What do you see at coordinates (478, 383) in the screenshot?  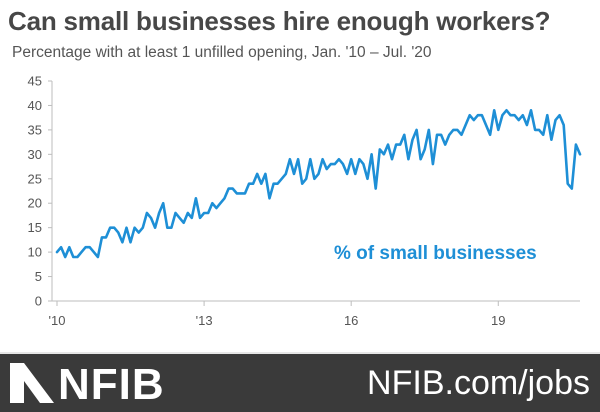 I see `site-link: NFIB.com/jobs` at bounding box center [478, 383].